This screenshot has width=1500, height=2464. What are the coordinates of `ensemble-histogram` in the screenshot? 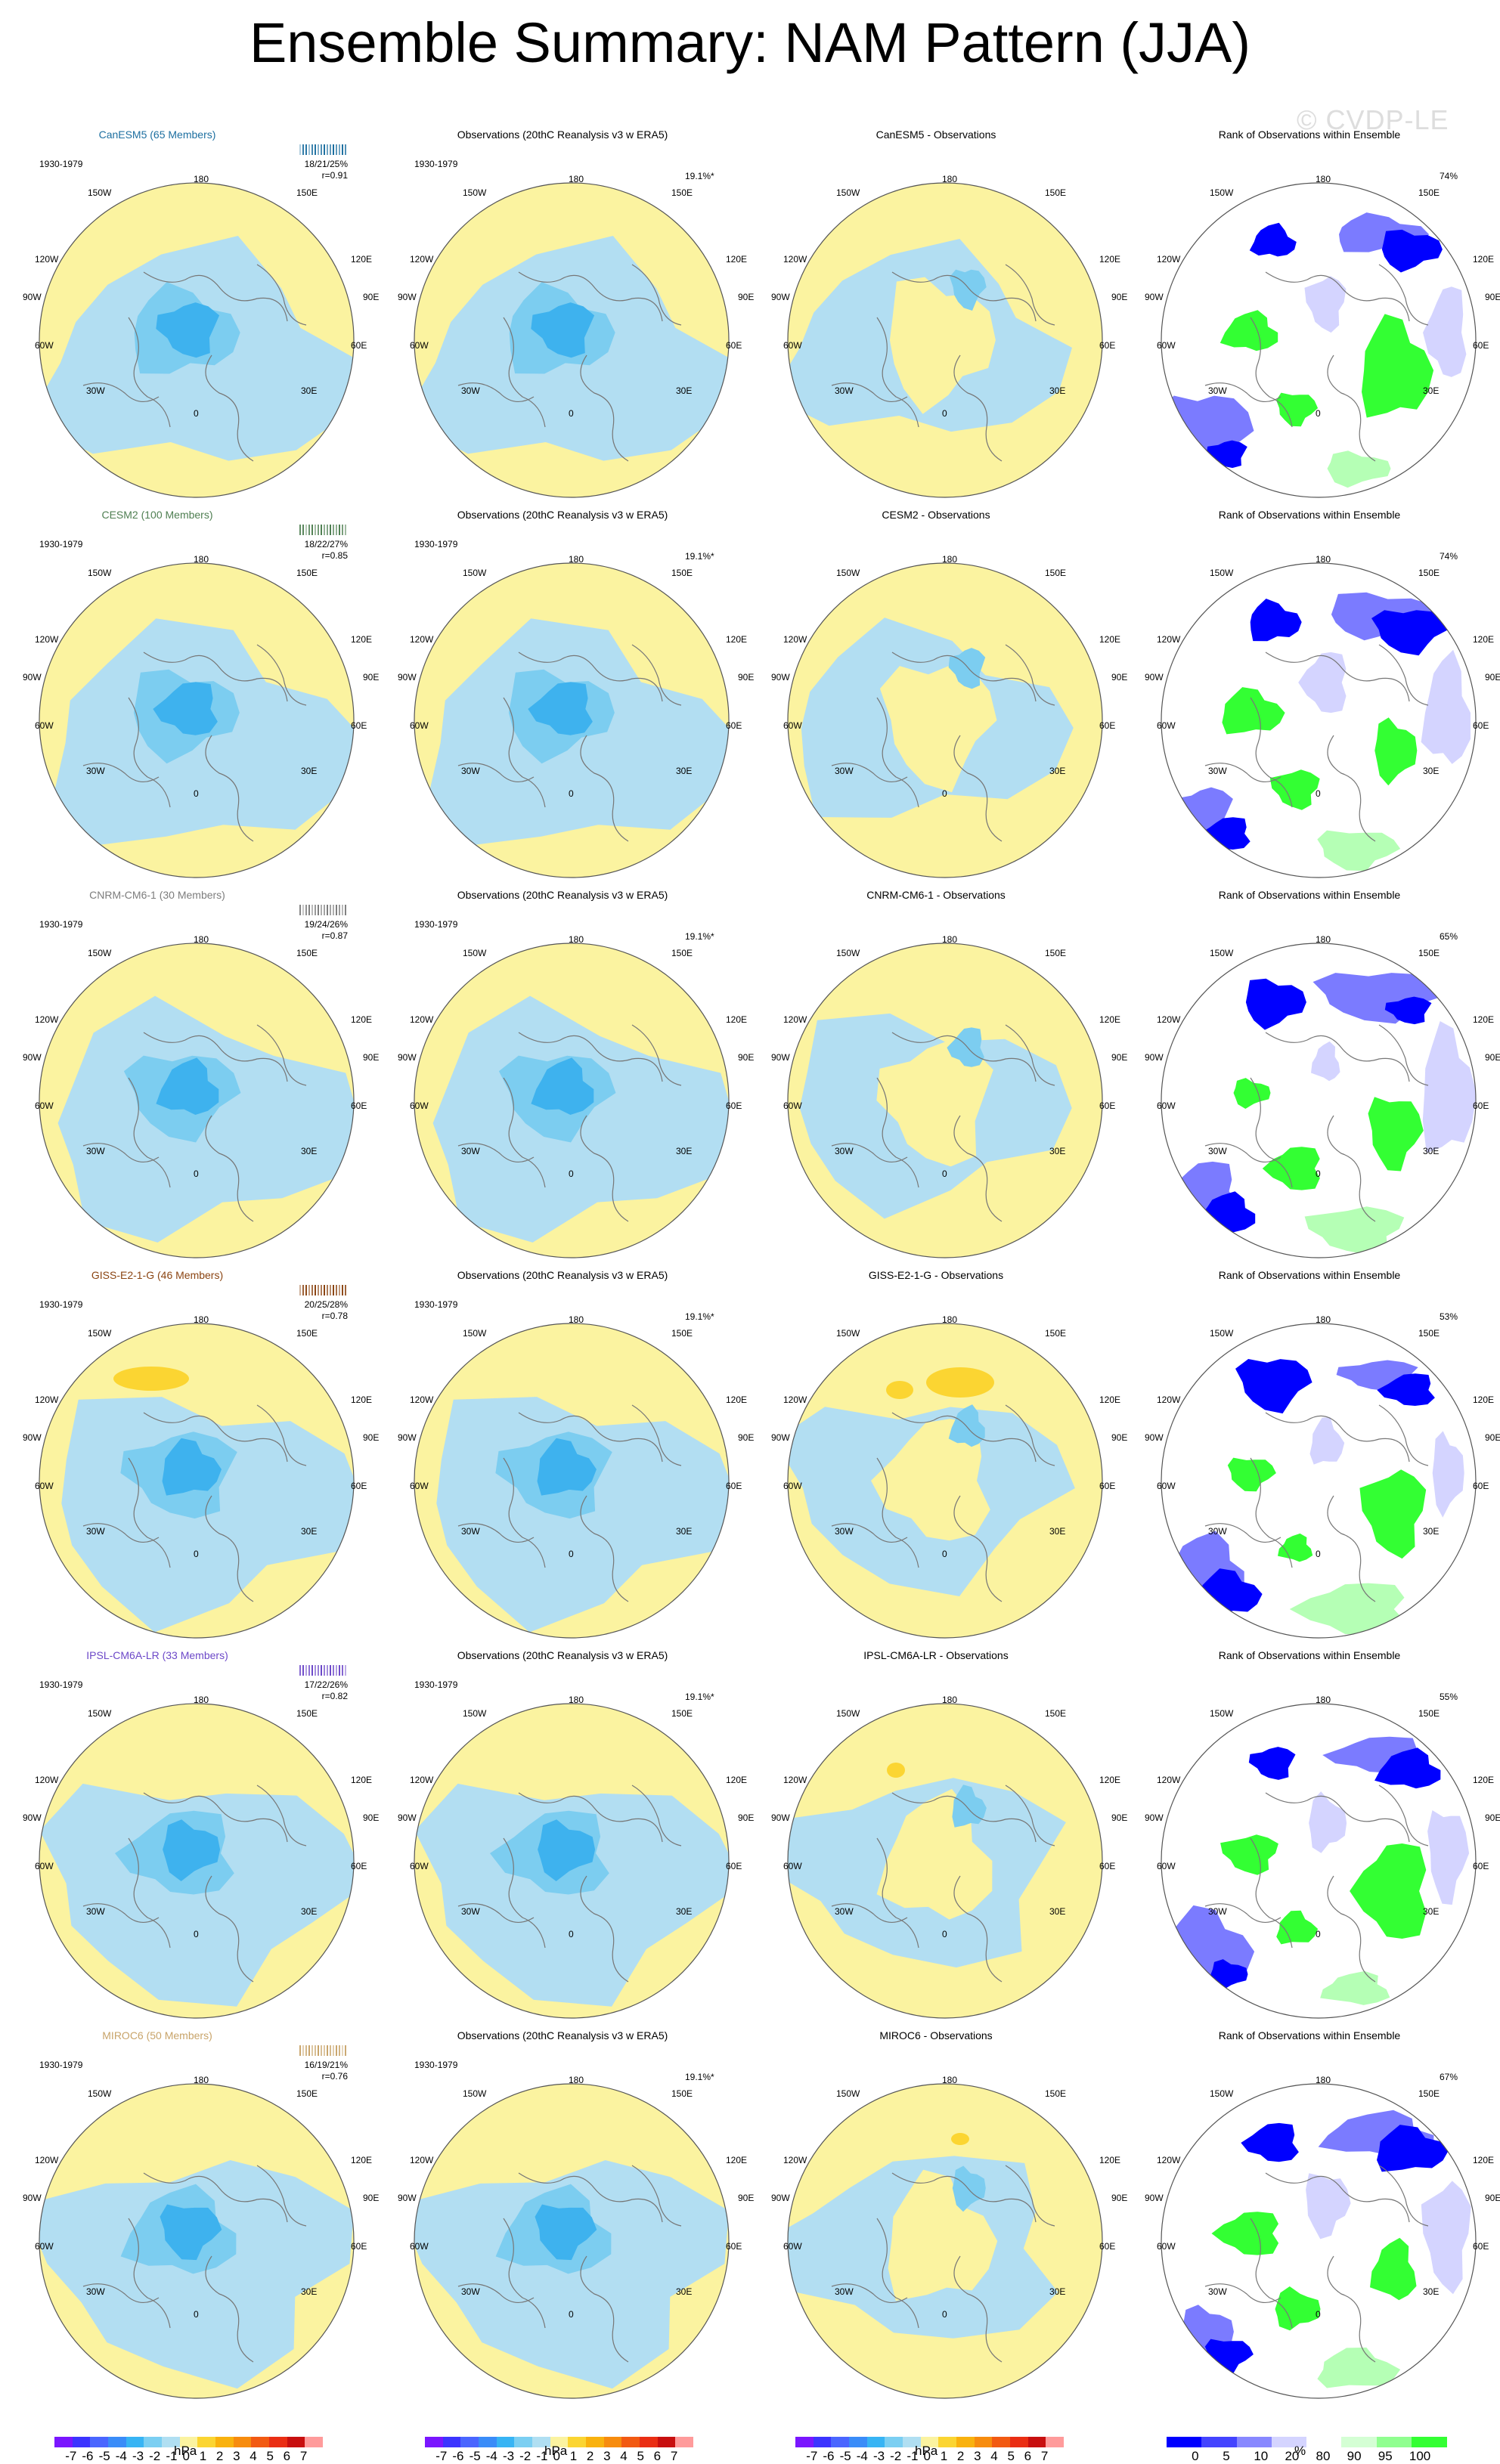 It's located at (324, 910).